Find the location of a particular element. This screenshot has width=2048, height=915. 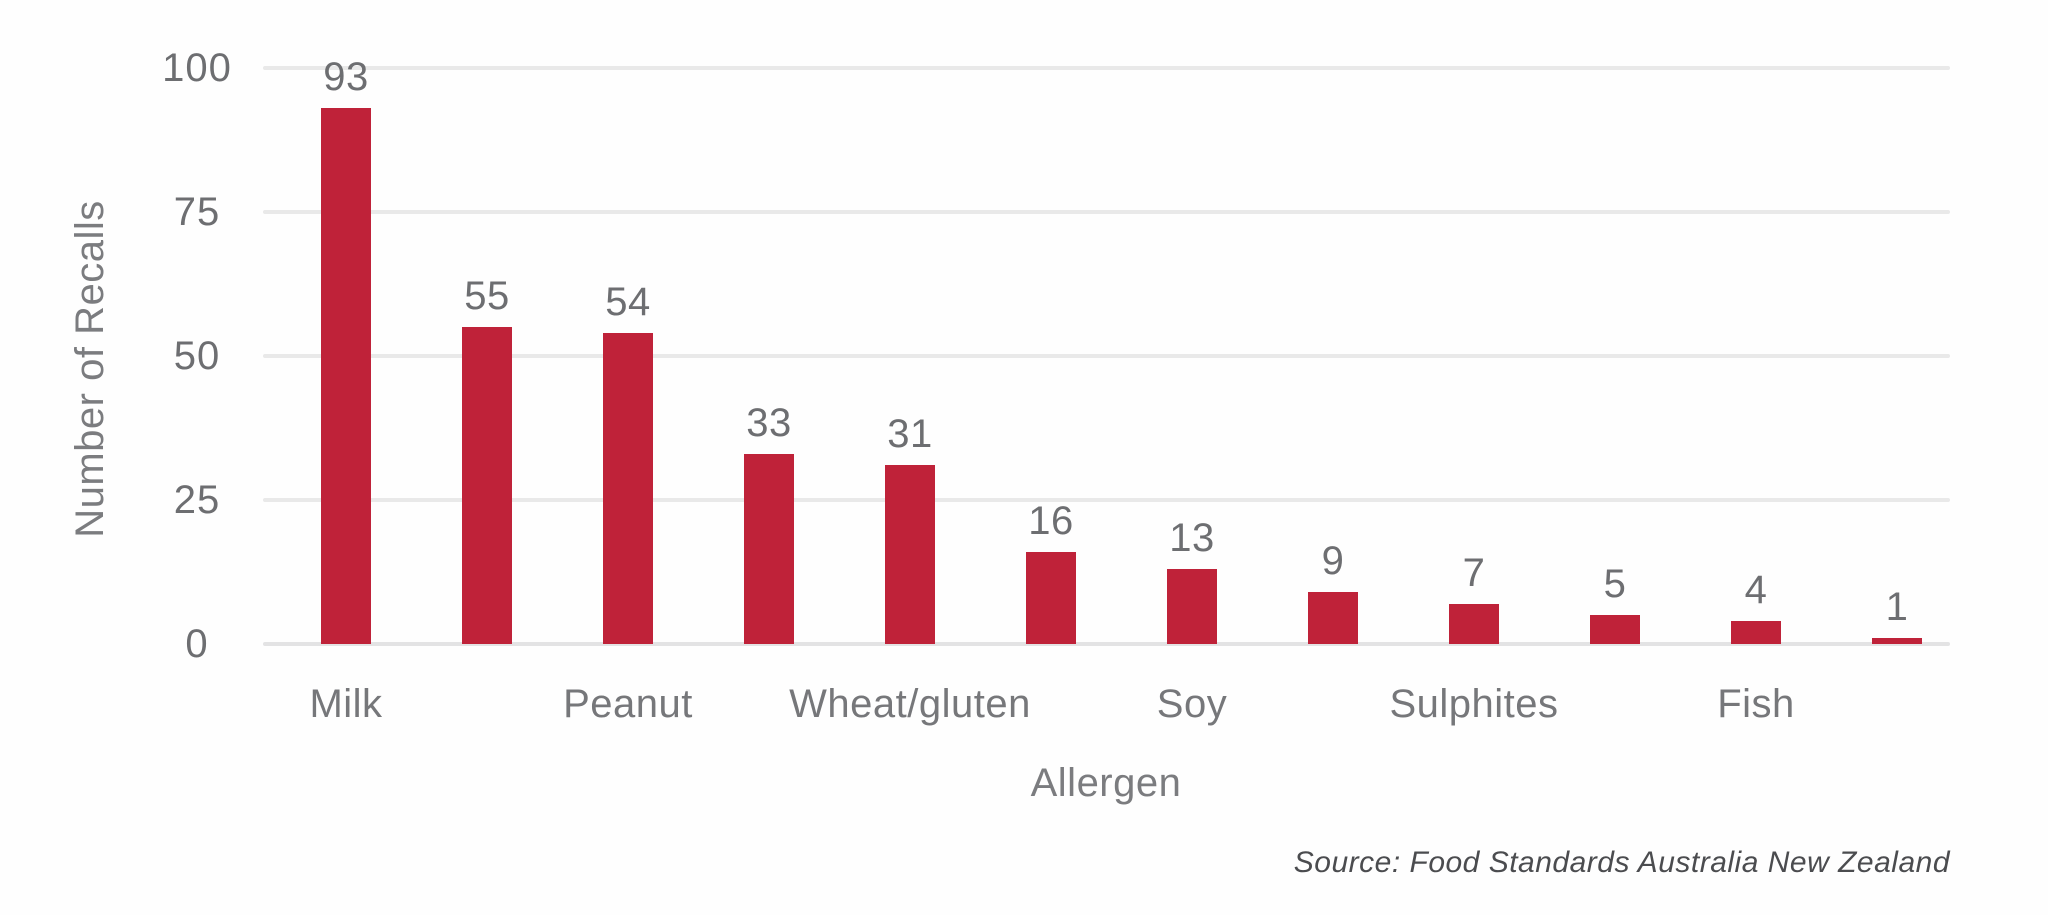

x-category-label-milk: Milk is located at coordinates (346, 704).